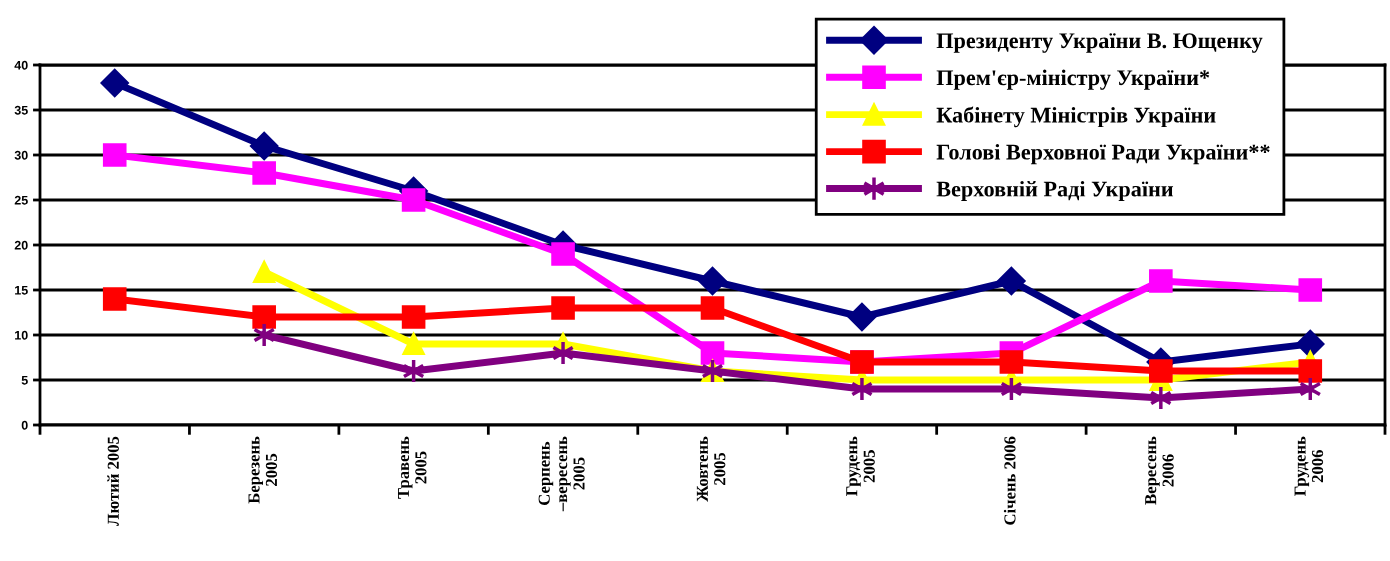  What do you see at coordinates (24, 425) in the screenshot?
I see `y-tick-label: 0` at bounding box center [24, 425].